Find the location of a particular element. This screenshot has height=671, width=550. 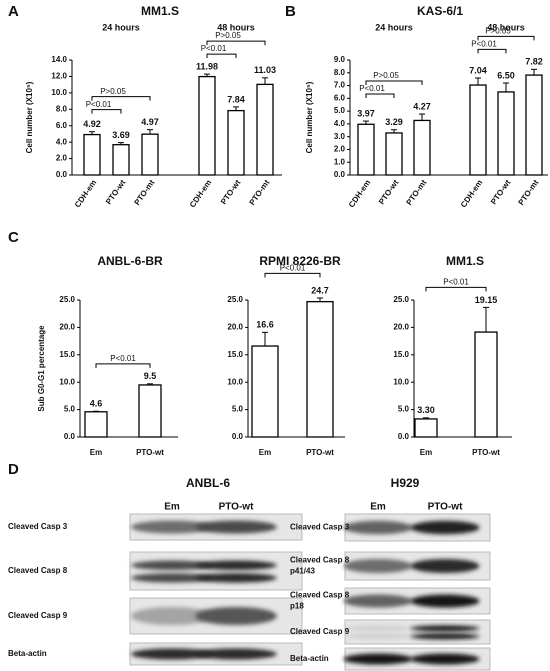

panel-label: A is located at coordinates (13, 11).